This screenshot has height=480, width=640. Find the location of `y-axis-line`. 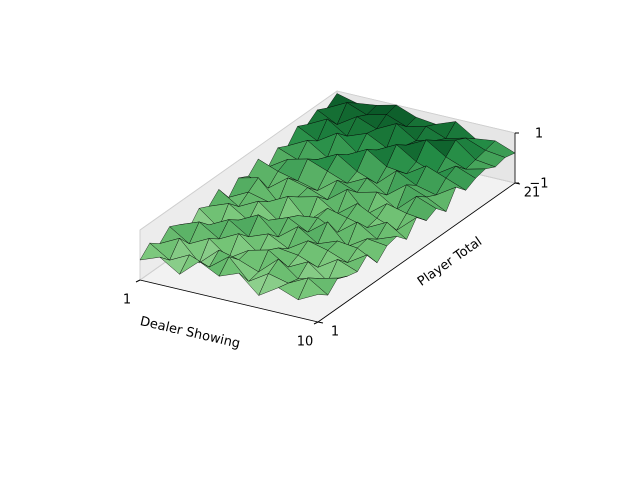

y-axis-line is located at coordinates (416, 252).